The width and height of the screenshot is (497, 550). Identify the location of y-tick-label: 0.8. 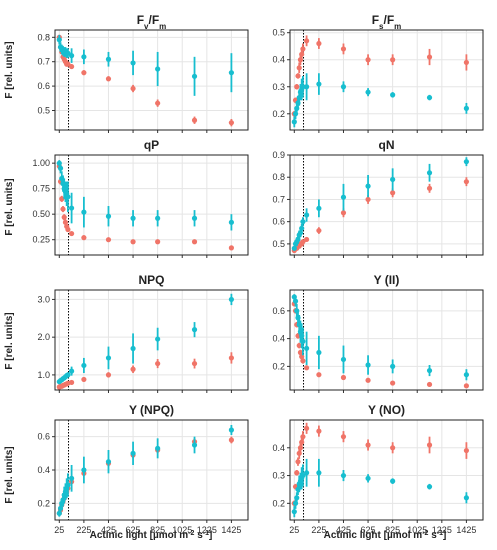
(278, 177).